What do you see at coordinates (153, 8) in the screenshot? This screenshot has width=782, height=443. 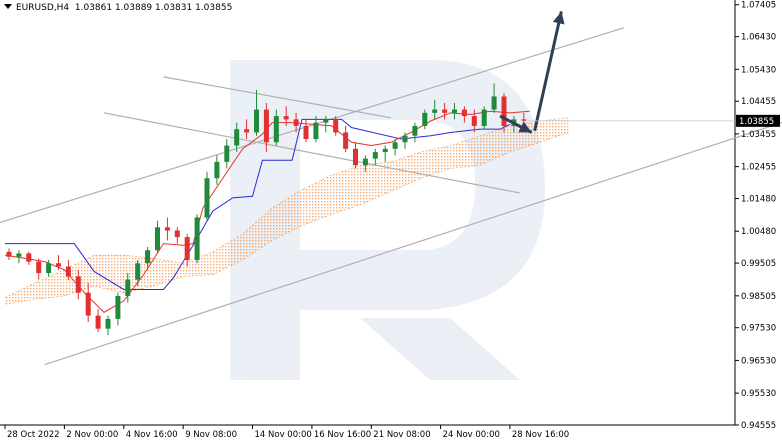 I see `ohlc-values: 1.03861 1.03889 1.03831 1.03855` at bounding box center [153, 8].